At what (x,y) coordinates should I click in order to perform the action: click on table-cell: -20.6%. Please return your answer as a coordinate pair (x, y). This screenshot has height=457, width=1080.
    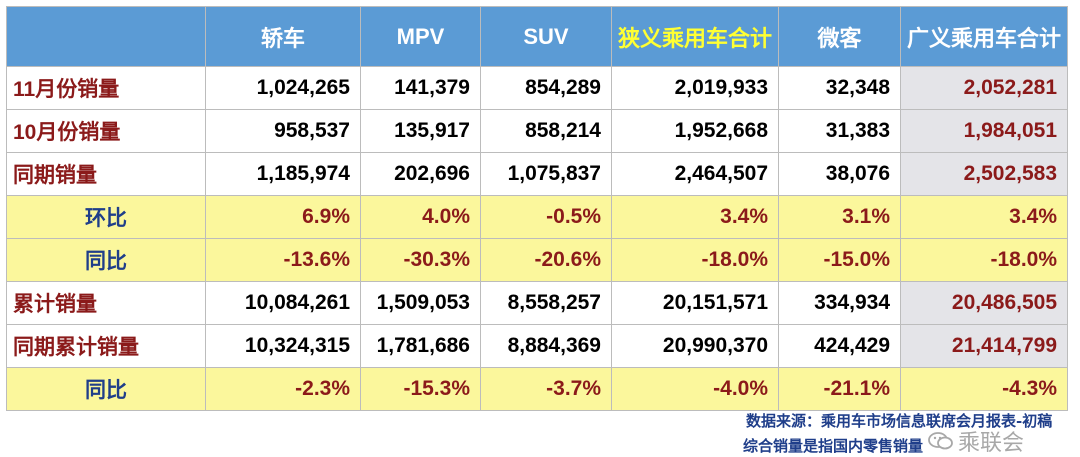
    Looking at the image, I should click on (546, 260).